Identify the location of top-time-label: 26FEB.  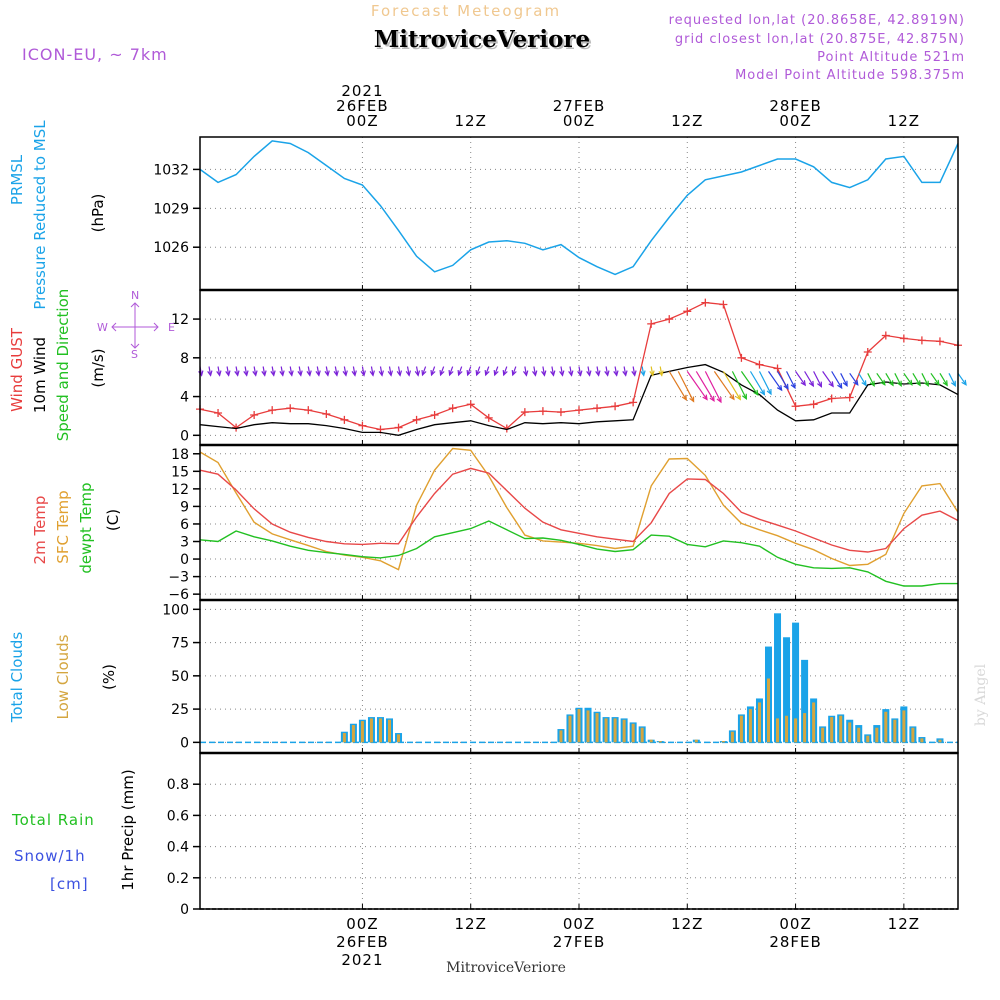
(362, 106).